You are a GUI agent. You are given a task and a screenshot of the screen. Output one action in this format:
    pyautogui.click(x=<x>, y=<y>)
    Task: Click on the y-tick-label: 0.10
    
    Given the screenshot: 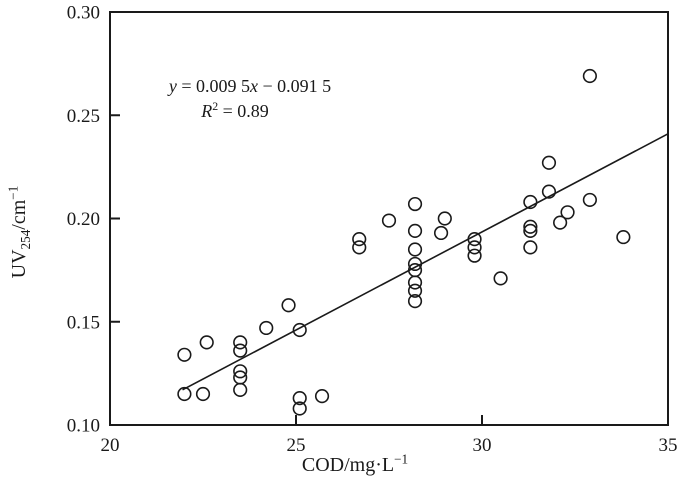 What is the action you would take?
    pyautogui.click(x=83, y=426)
    